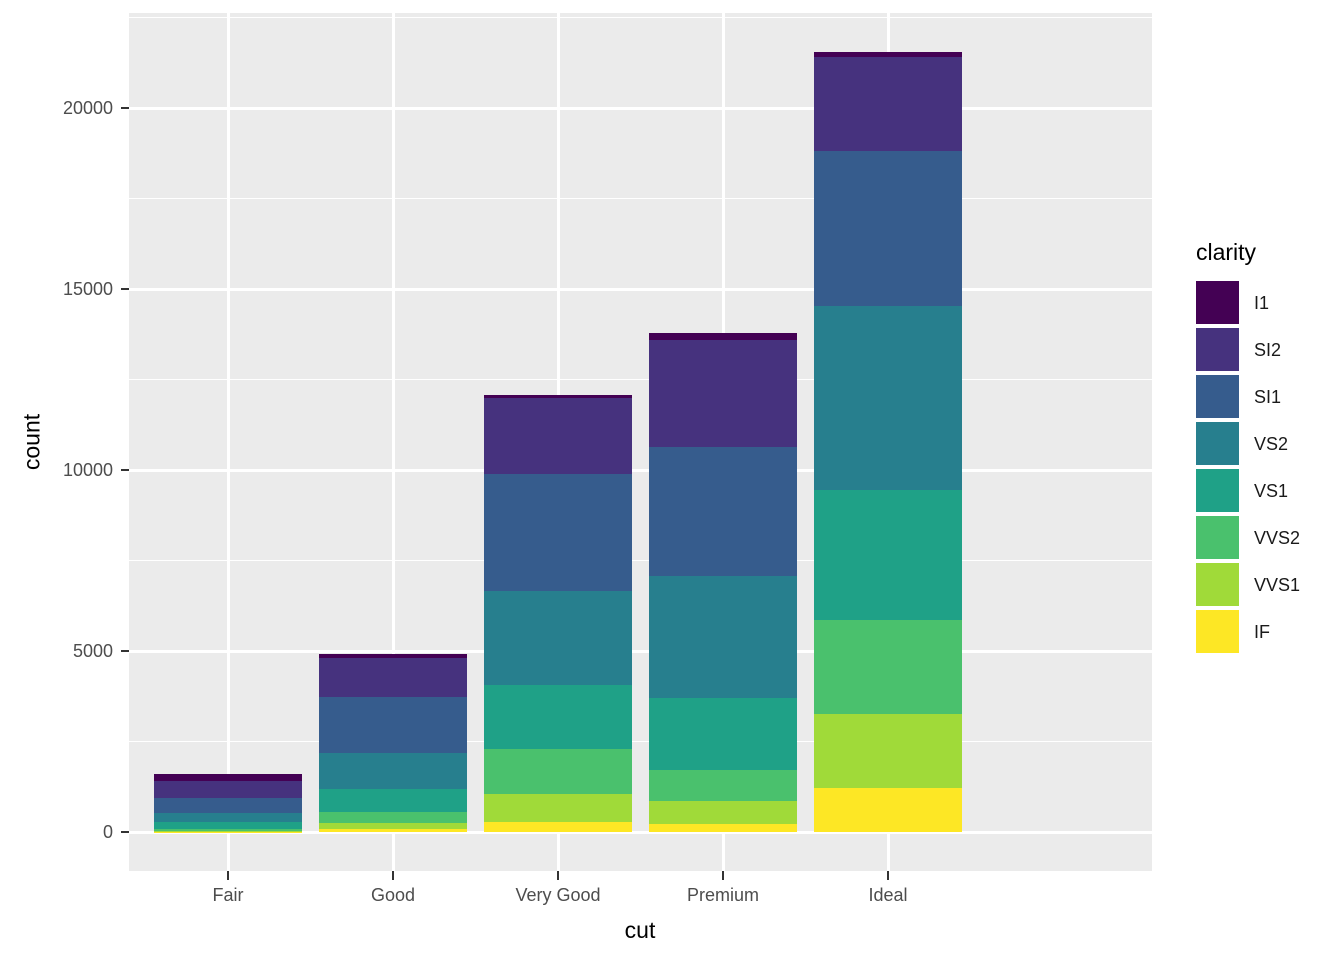  Describe the element at coordinates (393, 830) in the screenshot. I see `bar-segment-good-if` at that location.